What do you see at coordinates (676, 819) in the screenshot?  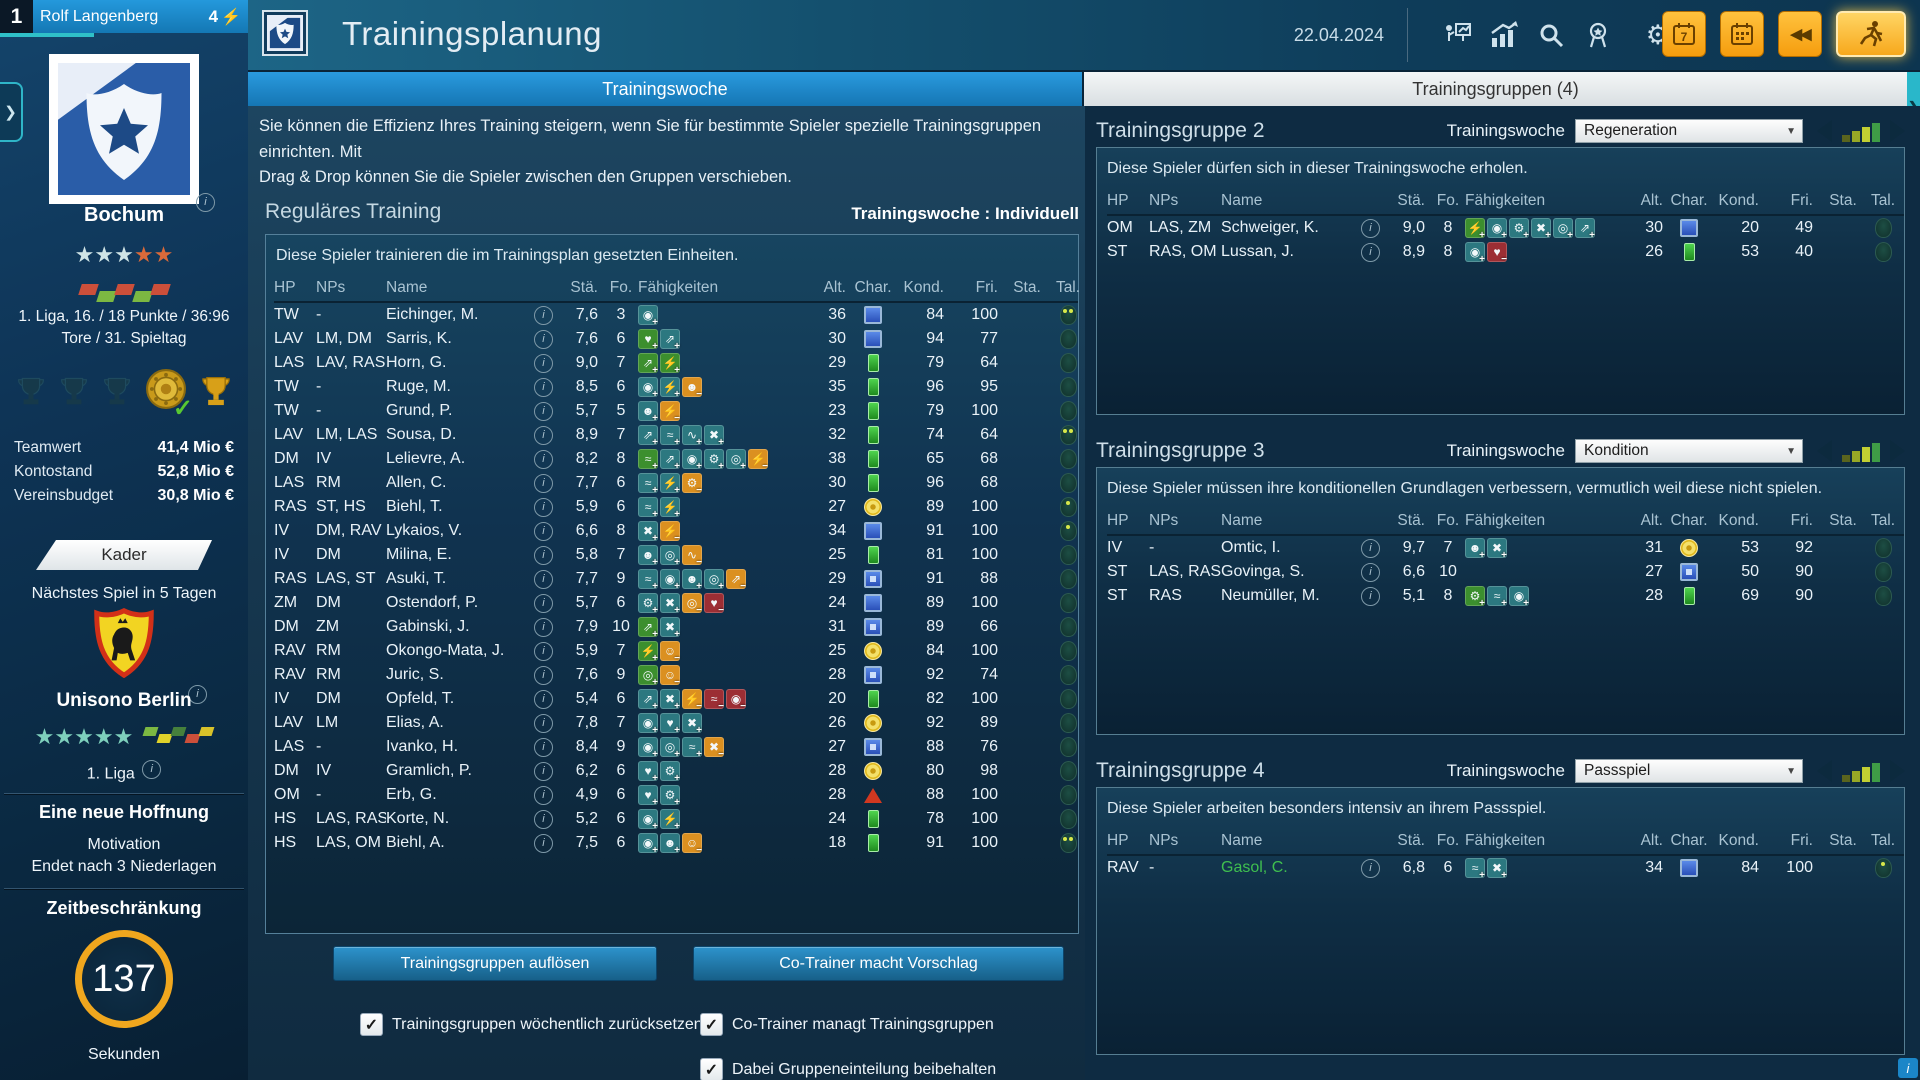 I see `player-row: HS LAS, RAS Korte, N. i 5,2 6 ◉ + ⚡ + 24 78 100` at bounding box center [676, 819].